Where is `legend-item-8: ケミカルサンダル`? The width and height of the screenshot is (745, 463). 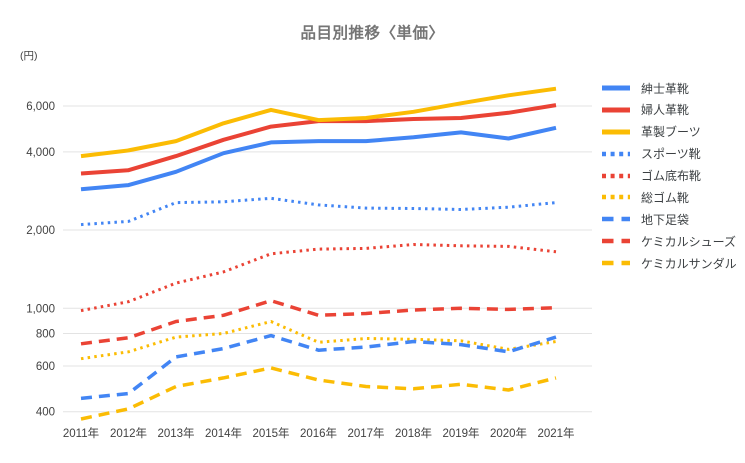
legend-item-8: ケミカルサンダル is located at coordinates (669, 263).